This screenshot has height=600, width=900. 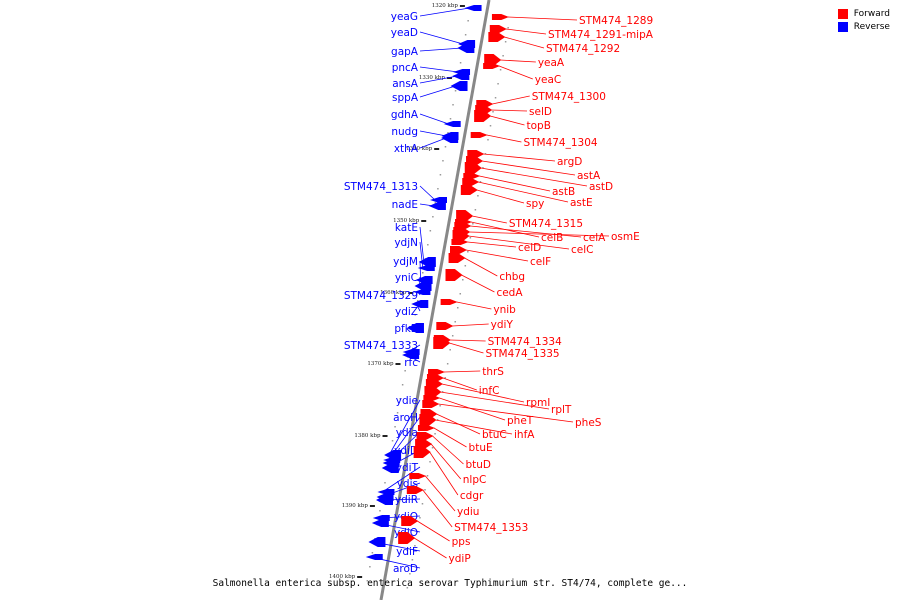 What do you see at coordinates (407, 552) in the screenshot?
I see `reverse-gene-label: ydiF` at bounding box center [407, 552].